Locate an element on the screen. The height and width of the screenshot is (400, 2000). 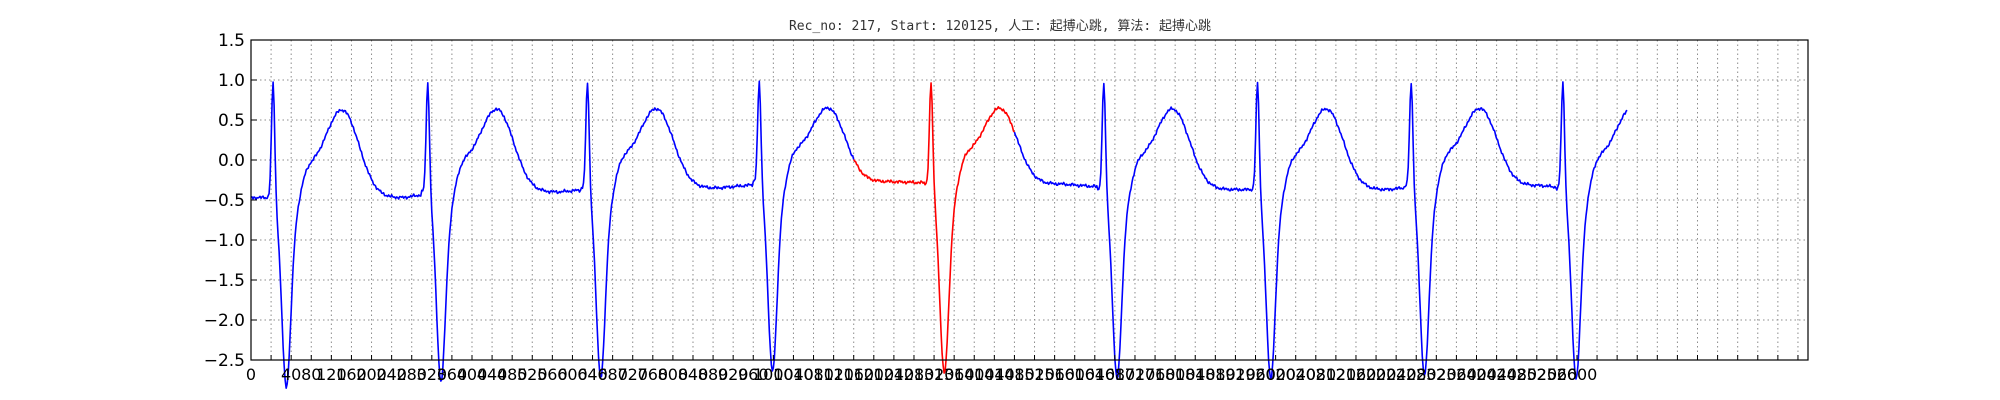
x-tick-label: 160 is located at coordinates (351, 374).